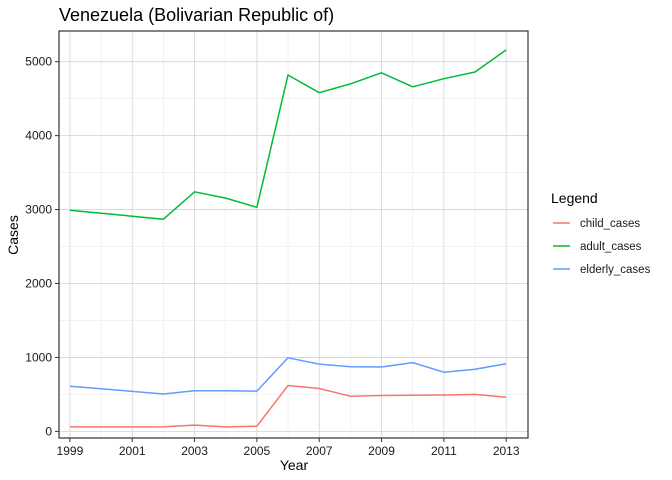  What do you see at coordinates (132, 451) in the screenshot?
I see `x-tick-label: 2001` at bounding box center [132, 451].